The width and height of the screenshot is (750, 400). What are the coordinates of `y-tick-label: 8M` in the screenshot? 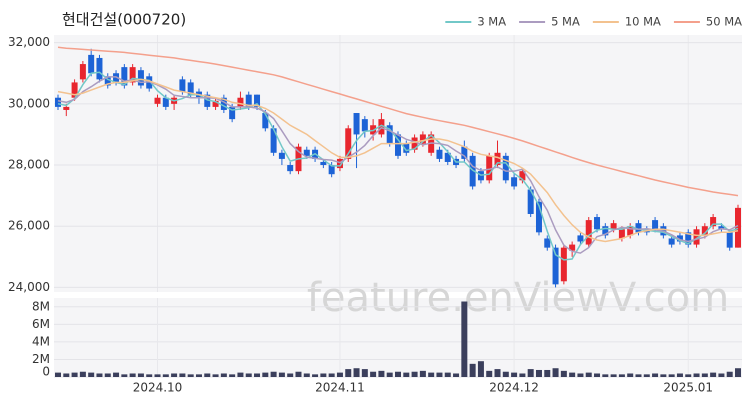 It's located at (41, 306).